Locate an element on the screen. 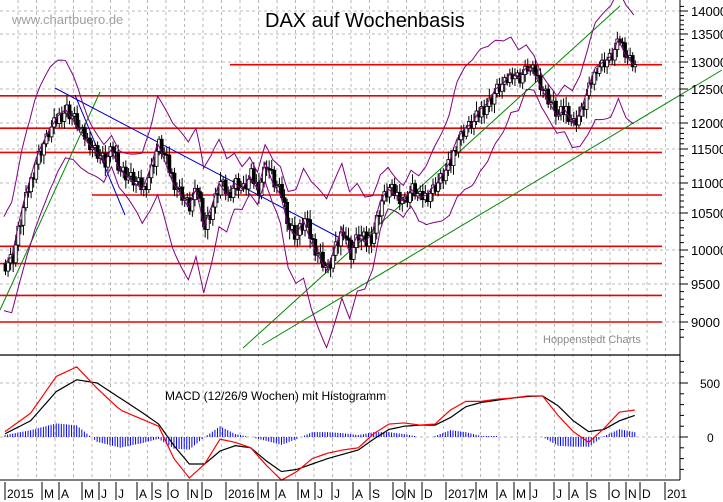 This screenshot has height=502, width=723. macd-title: MACD (12/26/9 Wochen) mit Histogramm is located at coordinates (275, 396).